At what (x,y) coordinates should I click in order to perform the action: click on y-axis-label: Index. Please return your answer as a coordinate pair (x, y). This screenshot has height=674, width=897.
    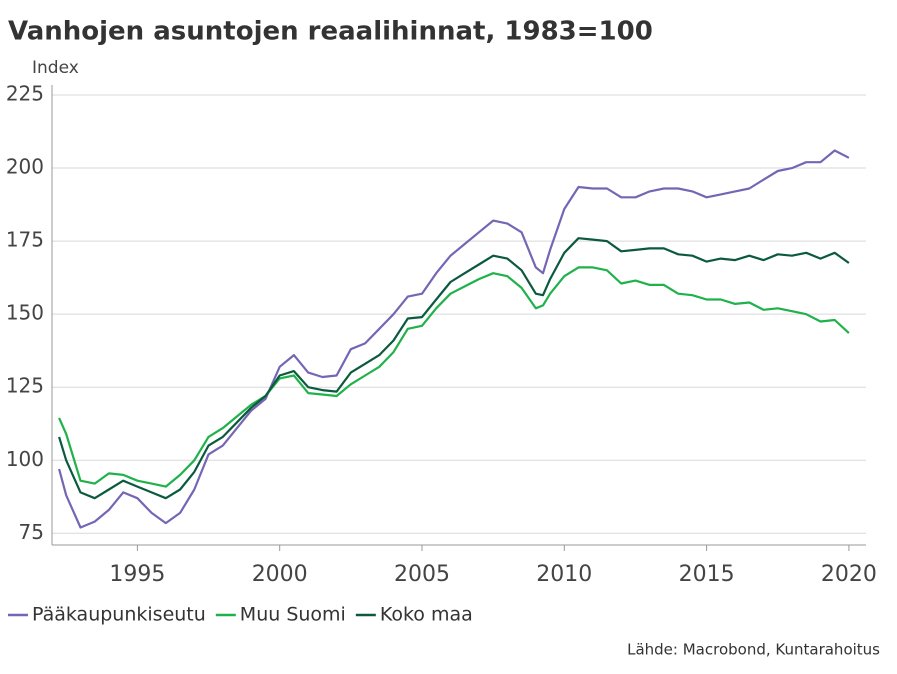
    Looking at the image, I should click on (55, 68).